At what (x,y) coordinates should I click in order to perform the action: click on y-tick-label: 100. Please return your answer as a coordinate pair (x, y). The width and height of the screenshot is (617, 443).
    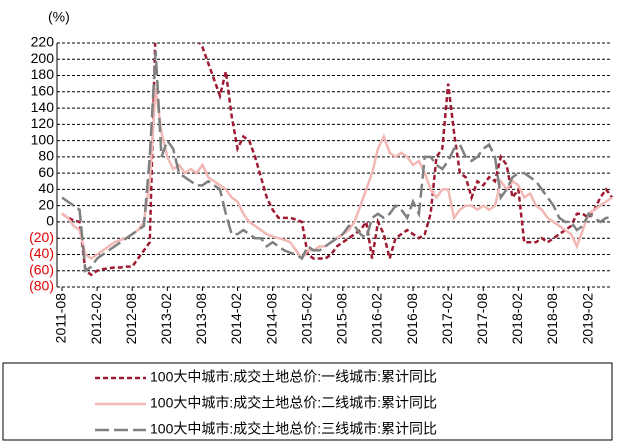
    Looking at the image, I should click on (43, 139).